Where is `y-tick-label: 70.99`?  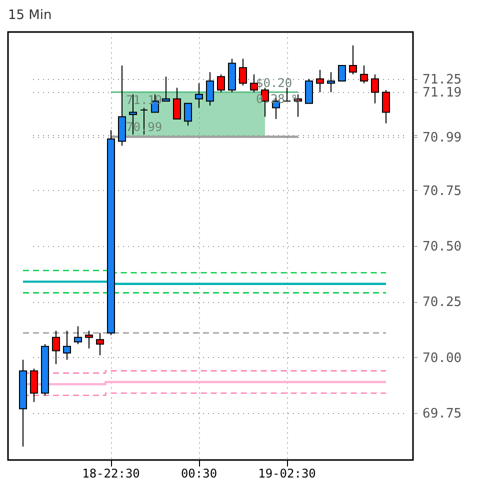
y-tick-label: 70.99 is located at coordinates (442, 138).